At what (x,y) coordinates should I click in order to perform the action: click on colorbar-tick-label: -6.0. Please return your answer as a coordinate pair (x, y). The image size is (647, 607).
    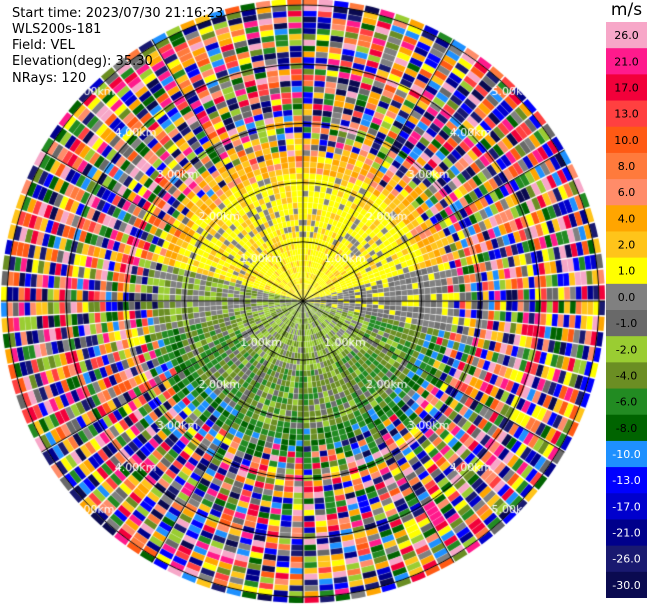
    Looking at the image, I should click on (626, 402).